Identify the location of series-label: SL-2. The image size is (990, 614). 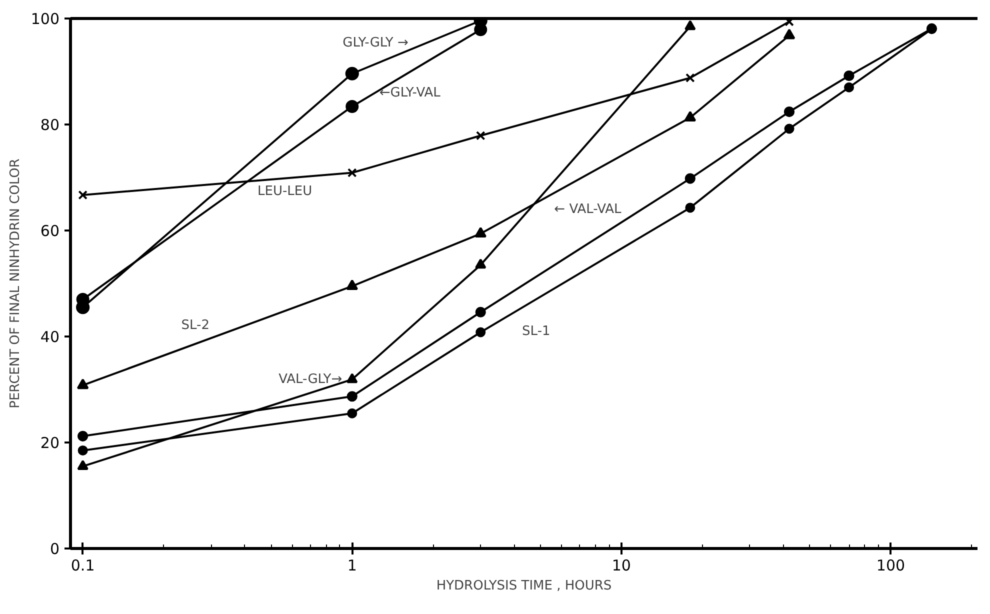
(195, 326).